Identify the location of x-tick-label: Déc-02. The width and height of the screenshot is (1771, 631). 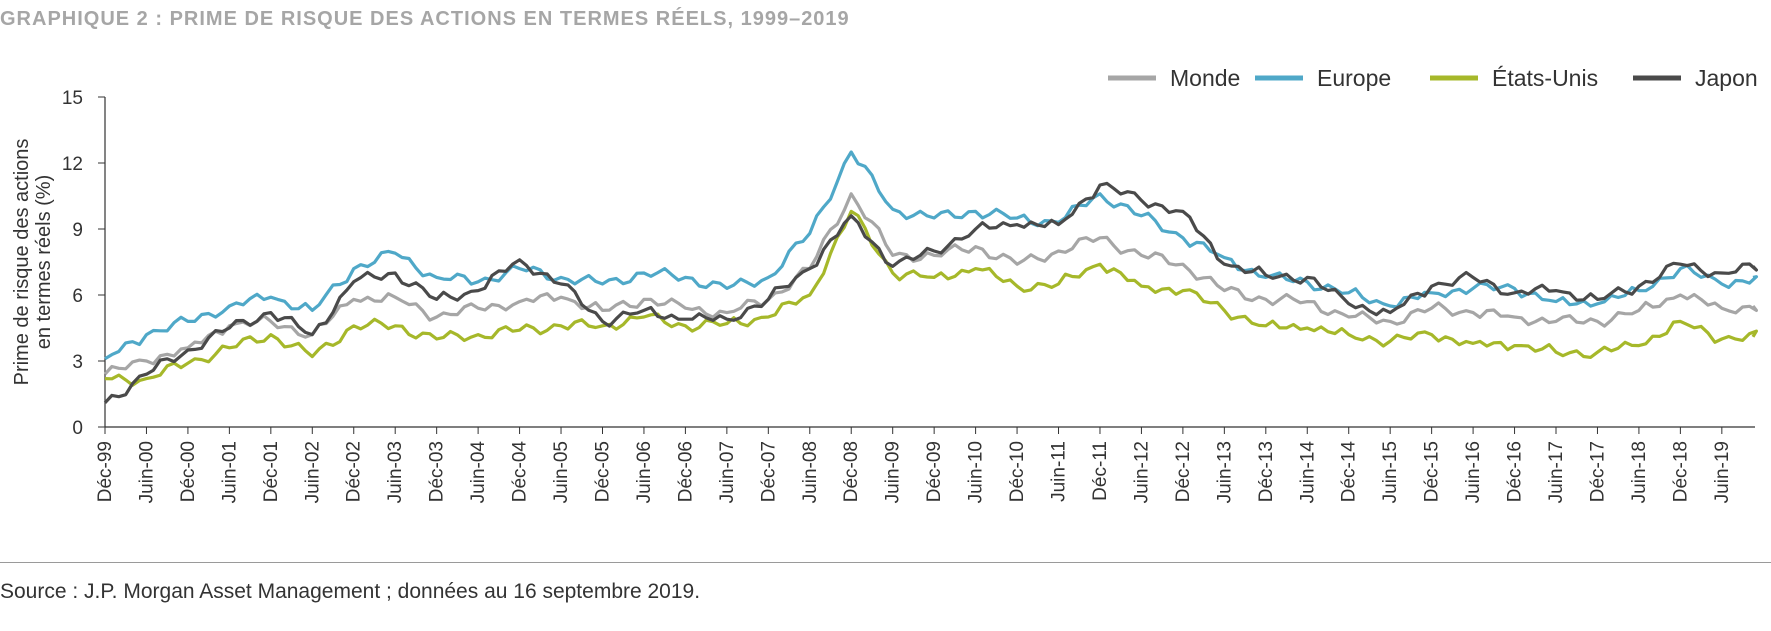
(354, 471).